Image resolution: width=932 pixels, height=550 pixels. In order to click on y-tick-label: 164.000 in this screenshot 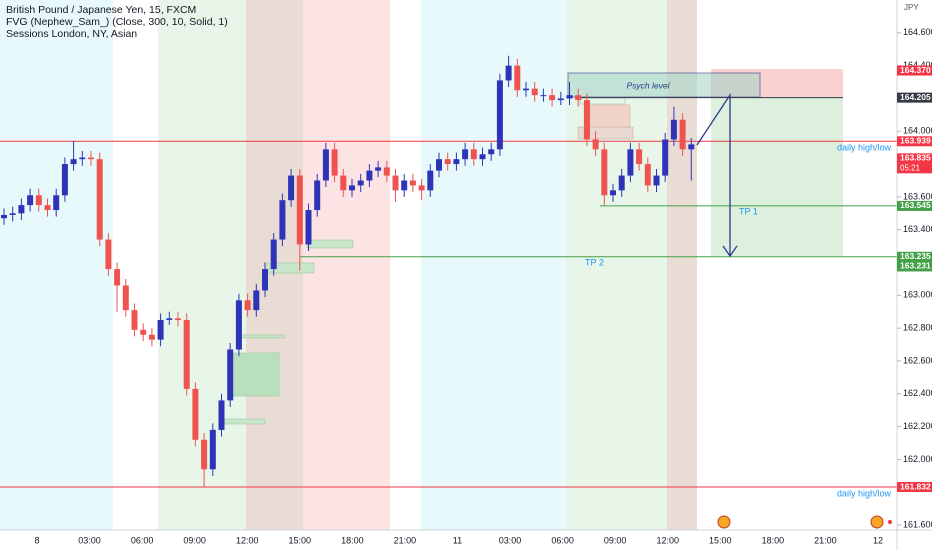, I will do `click(917, 131)`.